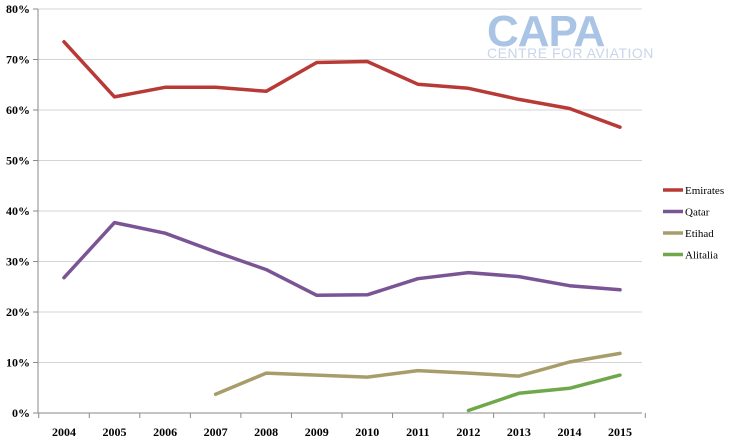 Image resolution: width=745 pixels, height=442 pixels. Describe the element at coordinates (18, 110) in the screenshot. I see `y-tick-label: 60%` at that location.